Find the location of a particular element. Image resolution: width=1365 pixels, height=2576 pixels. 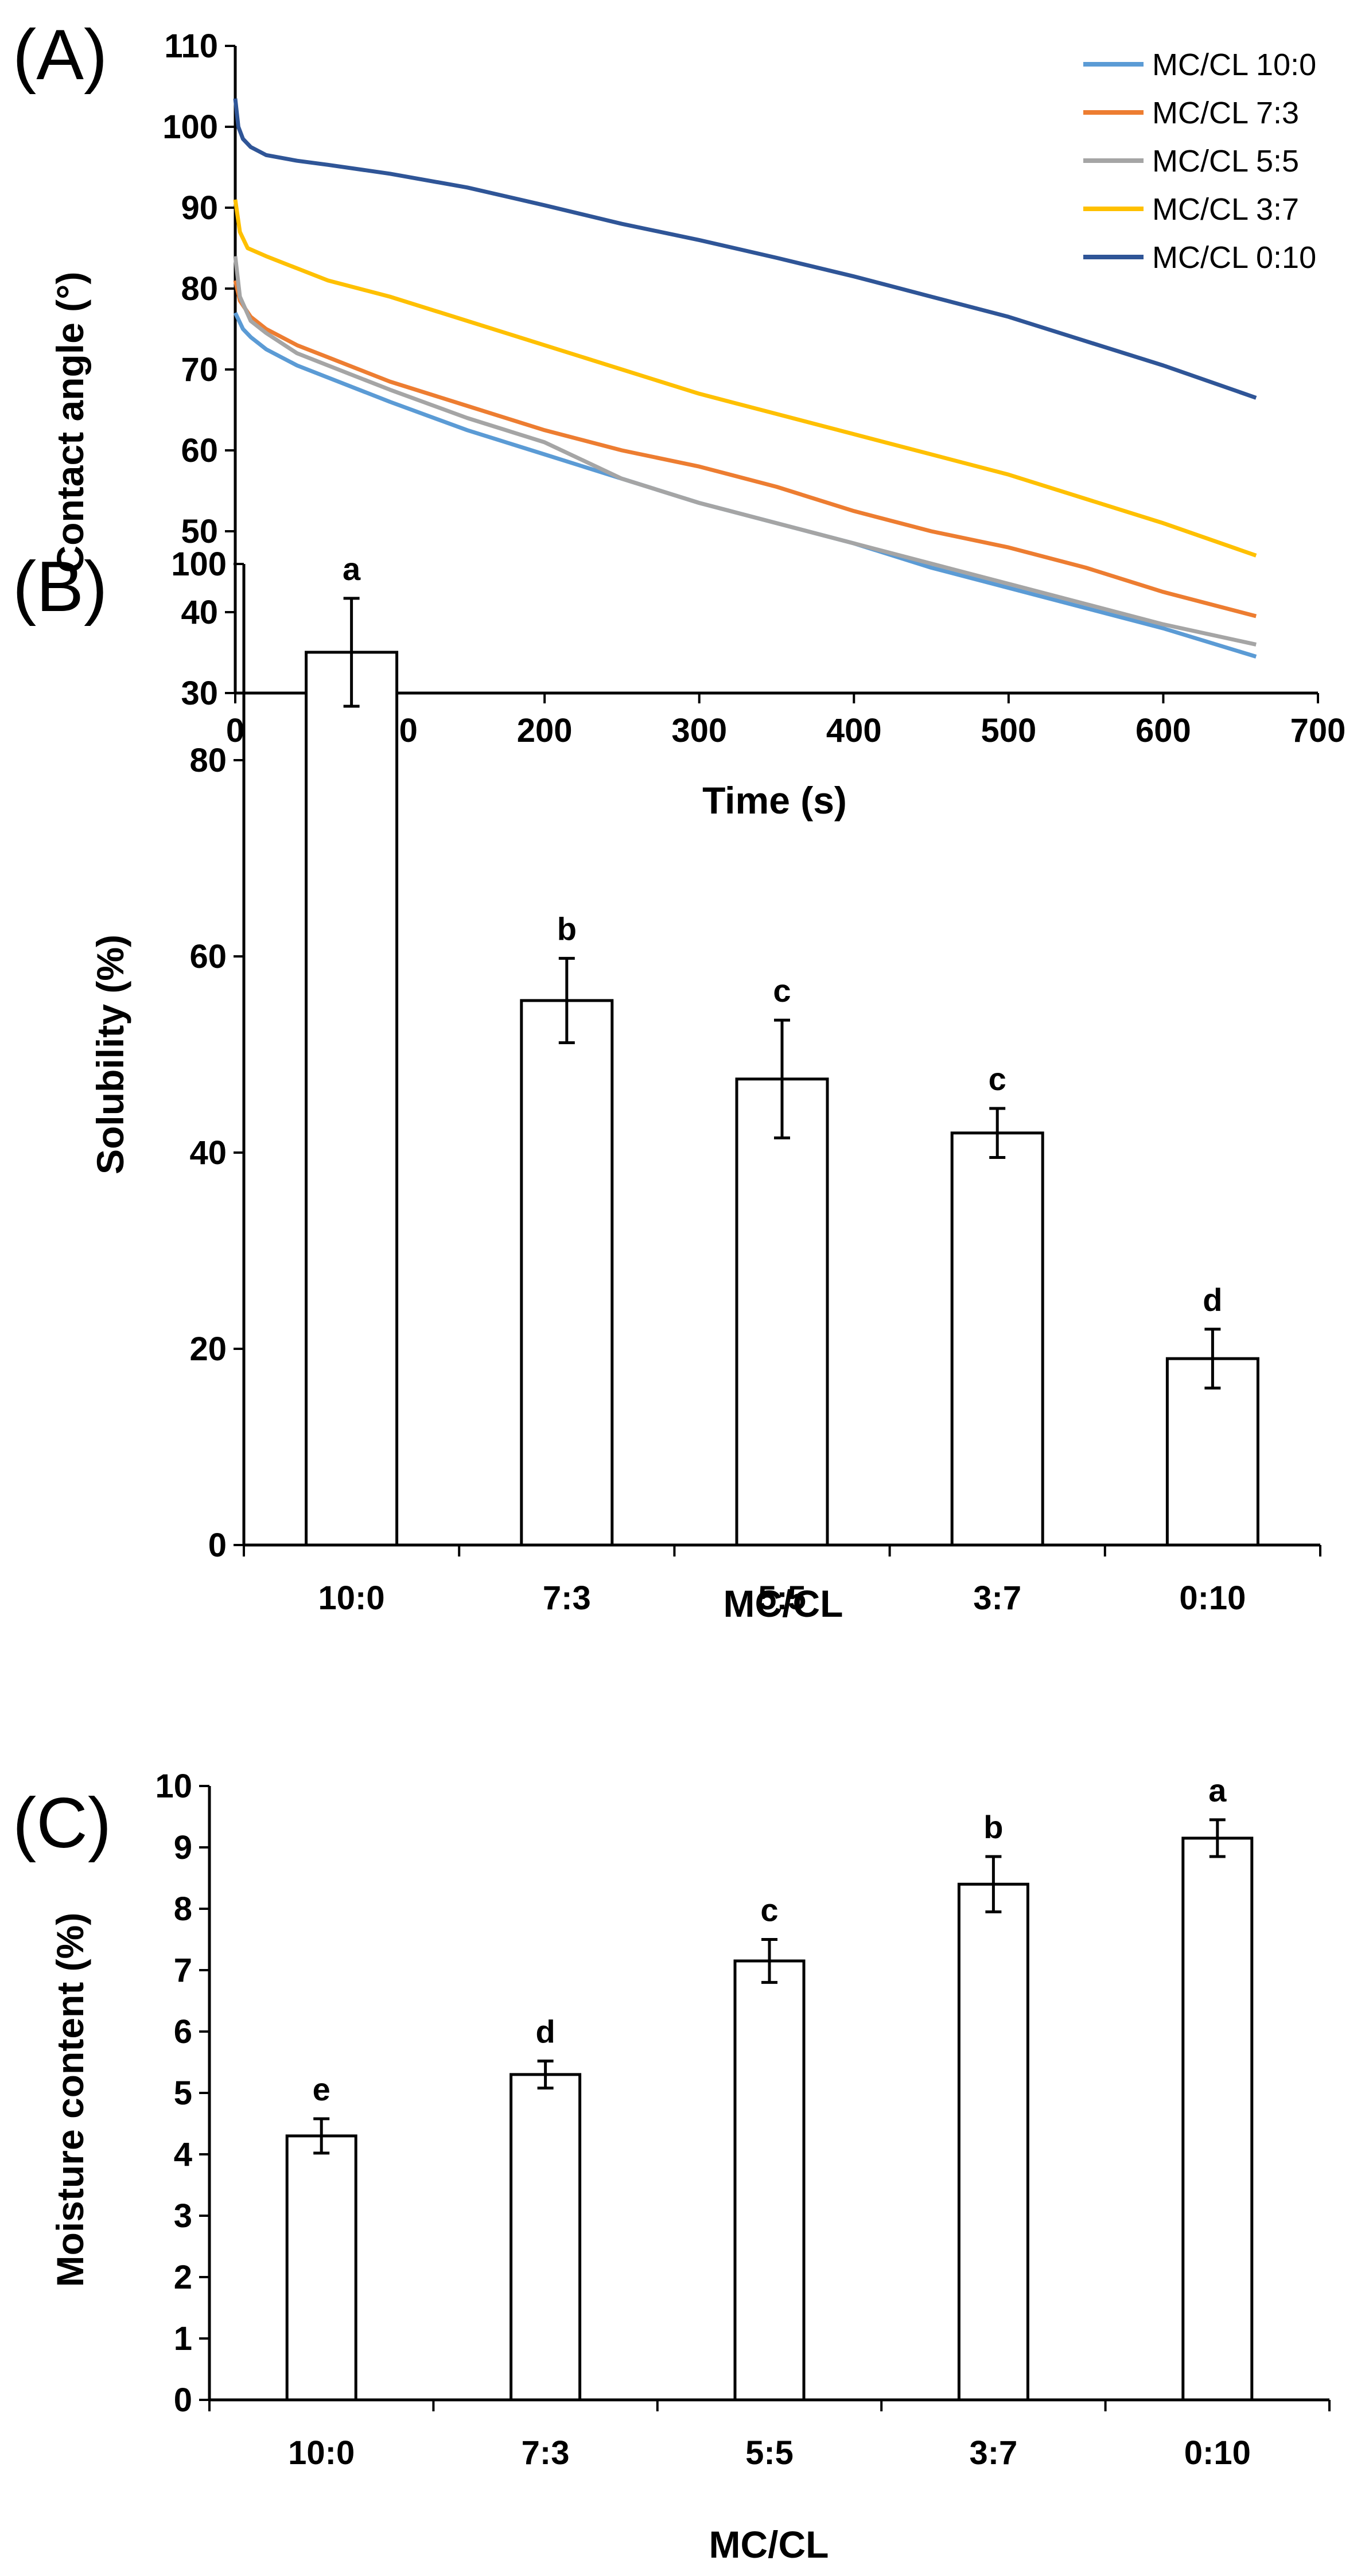

panel-c-y-tick-label: 6 is located at coordinates (183, 2032).